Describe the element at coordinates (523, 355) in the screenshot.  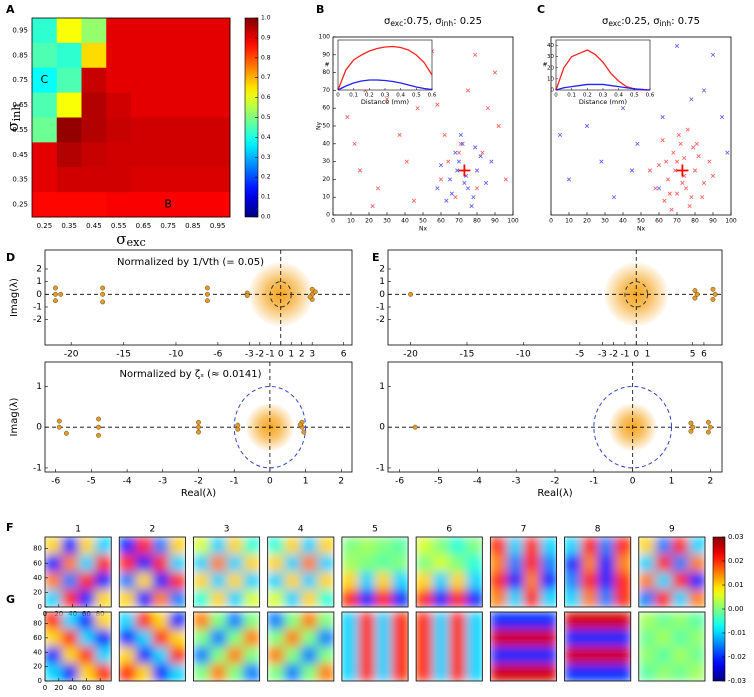
I see `x-tick-label: -10` at that location.